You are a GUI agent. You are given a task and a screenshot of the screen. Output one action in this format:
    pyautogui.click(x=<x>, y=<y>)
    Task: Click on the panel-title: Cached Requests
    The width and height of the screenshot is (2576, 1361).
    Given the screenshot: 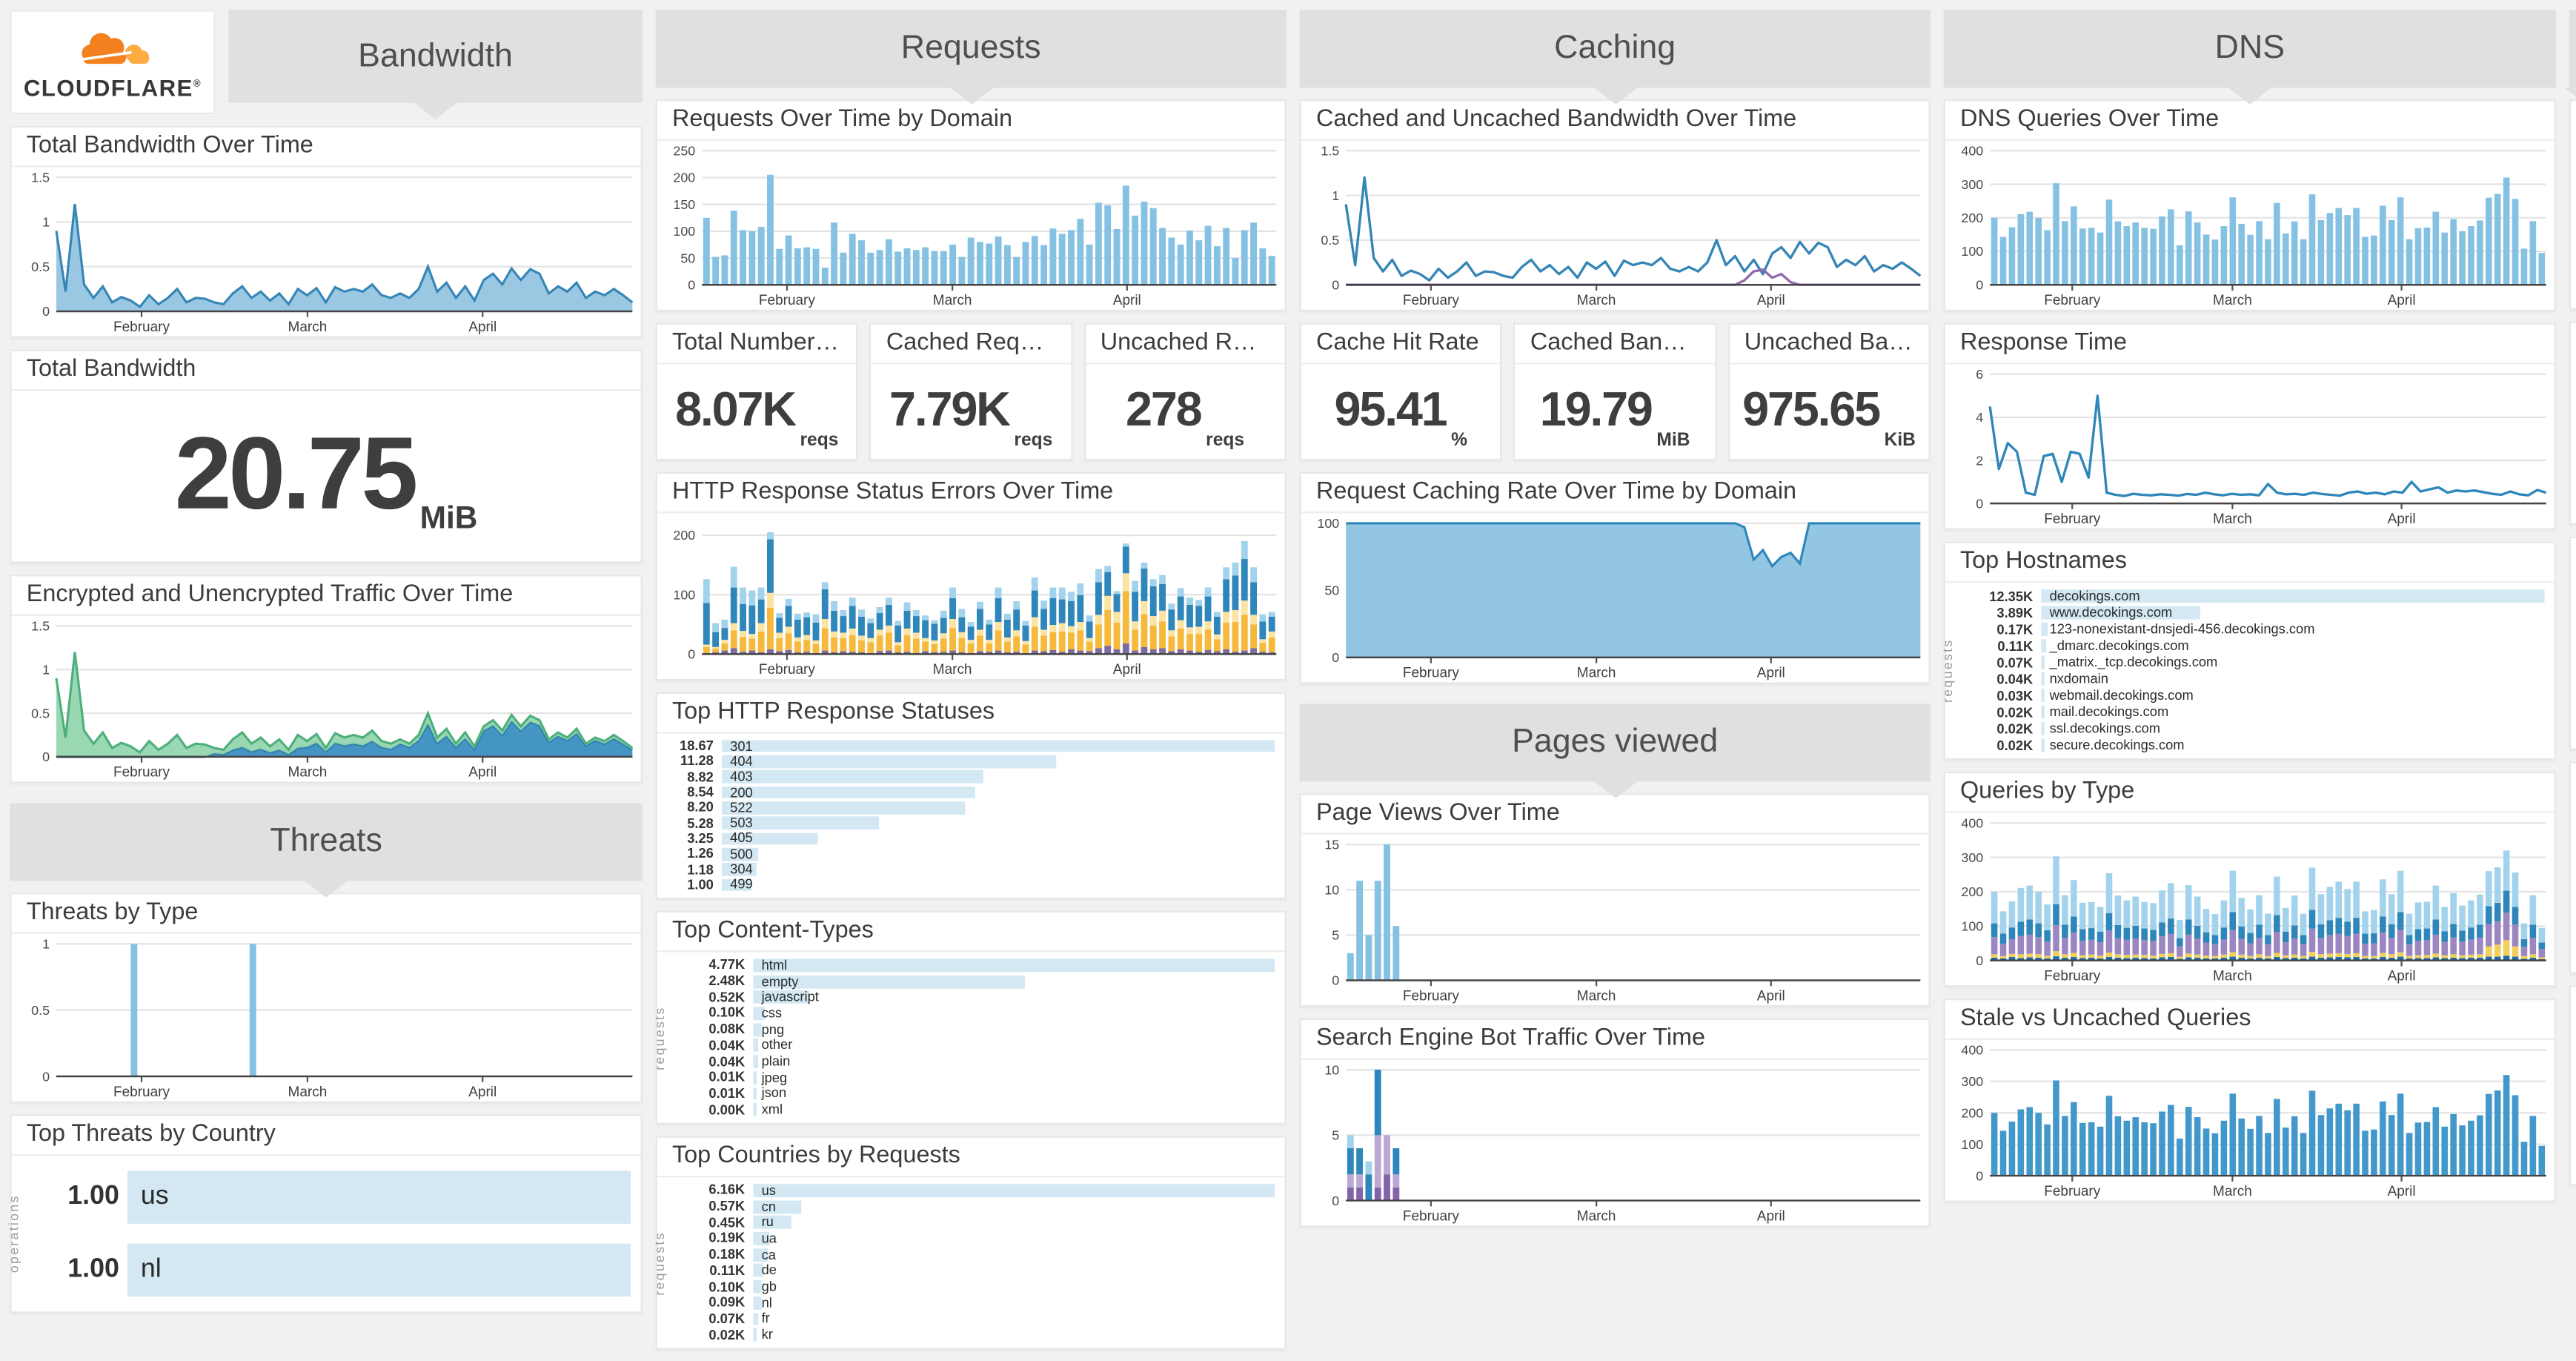 What is the action you would take?
    pyautogui.click(x=971, y=345)
    